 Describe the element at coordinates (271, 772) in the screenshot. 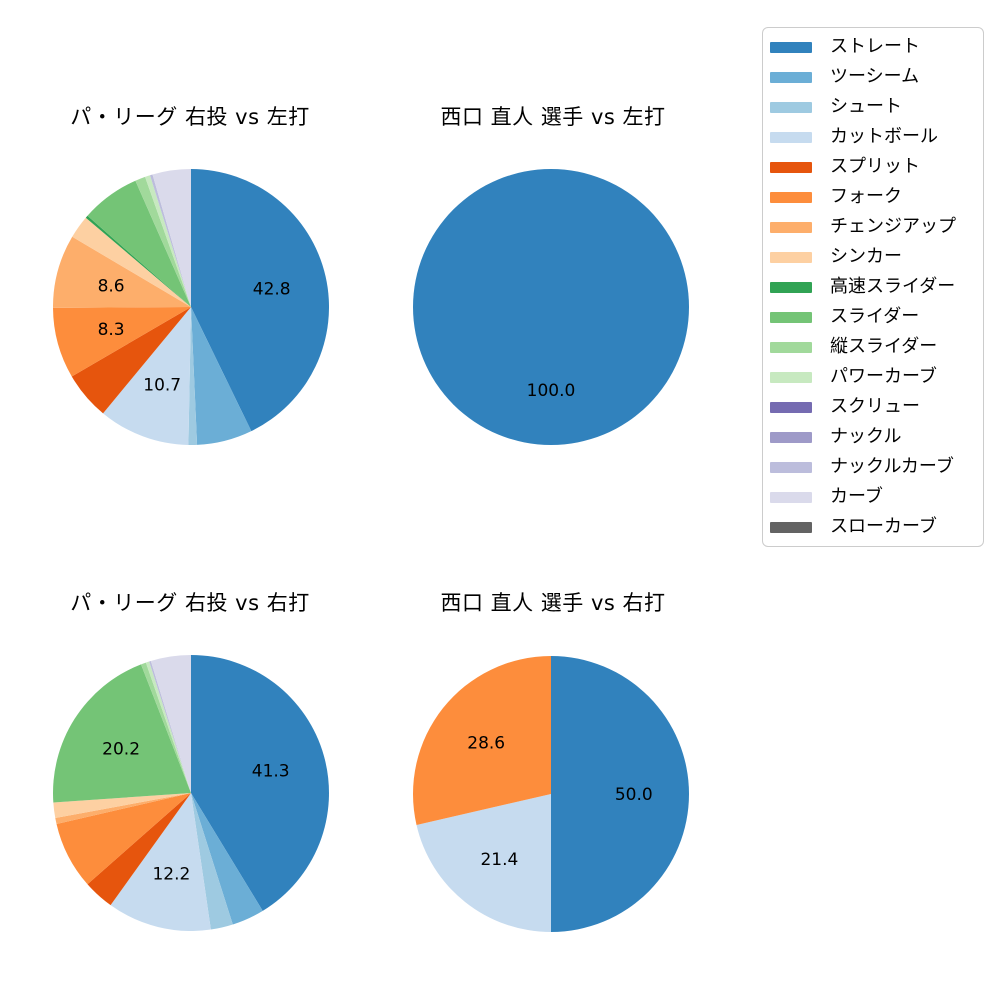

I see `pie-percent-label: 41.3` at that location.